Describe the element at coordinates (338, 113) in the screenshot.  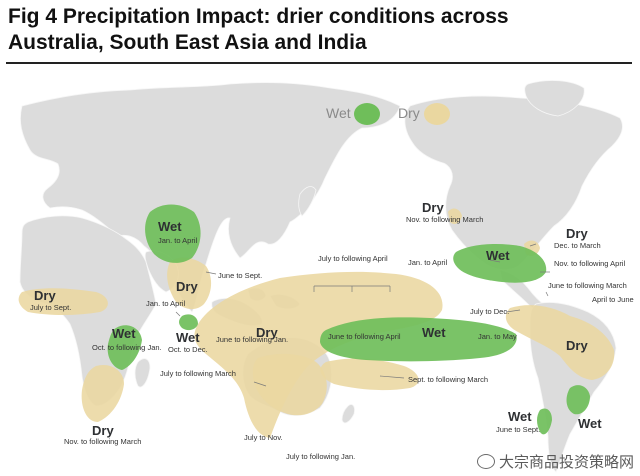
I see `legend-wet-label: Wet` at that location.